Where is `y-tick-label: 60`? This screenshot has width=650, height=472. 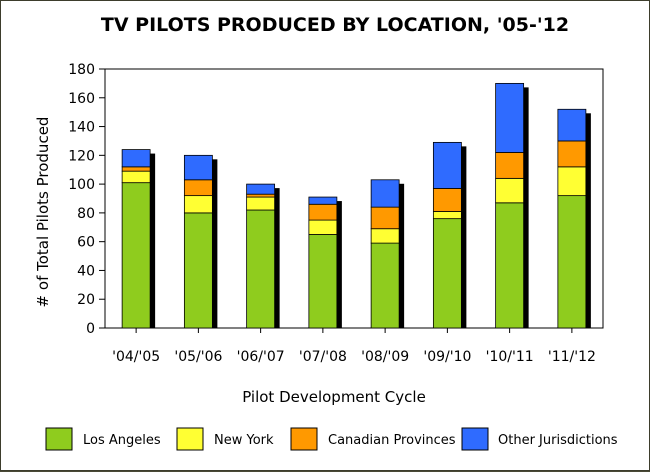
y-tick-label: 60 is located at coordinates (86, 243).